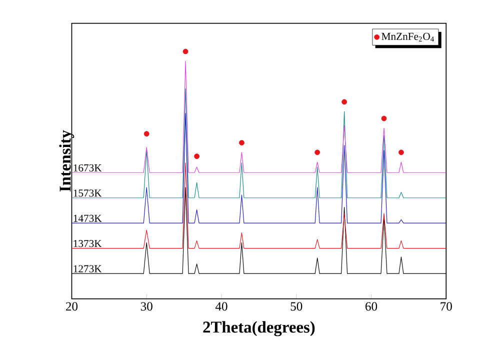 Image resolution: width=483 pixels, height=355 pixels. What do you see at coordinates (88, 168) in the screenshot?
I see `series-label: 1673K` at bounding box center [88, 168].